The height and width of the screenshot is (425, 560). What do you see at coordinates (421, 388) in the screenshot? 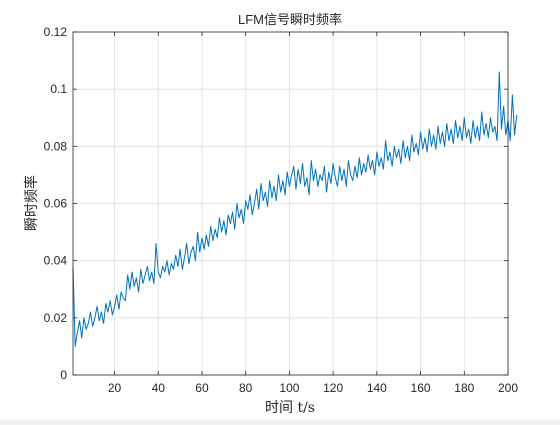
I see `x-tick-label: 160` at bounding box center [421, 388].